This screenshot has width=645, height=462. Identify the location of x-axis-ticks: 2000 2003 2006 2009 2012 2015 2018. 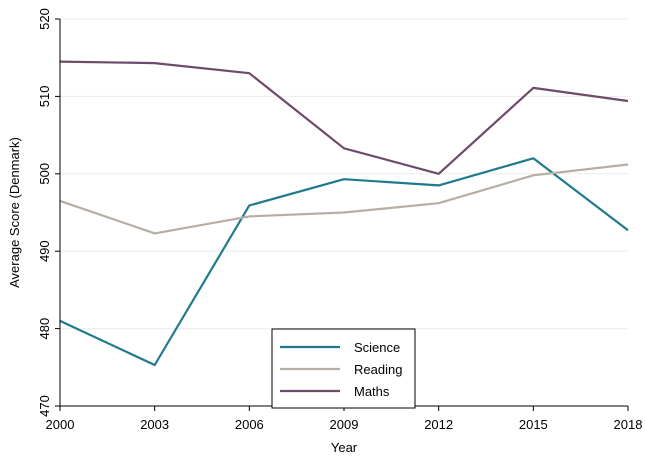
(344, 419).